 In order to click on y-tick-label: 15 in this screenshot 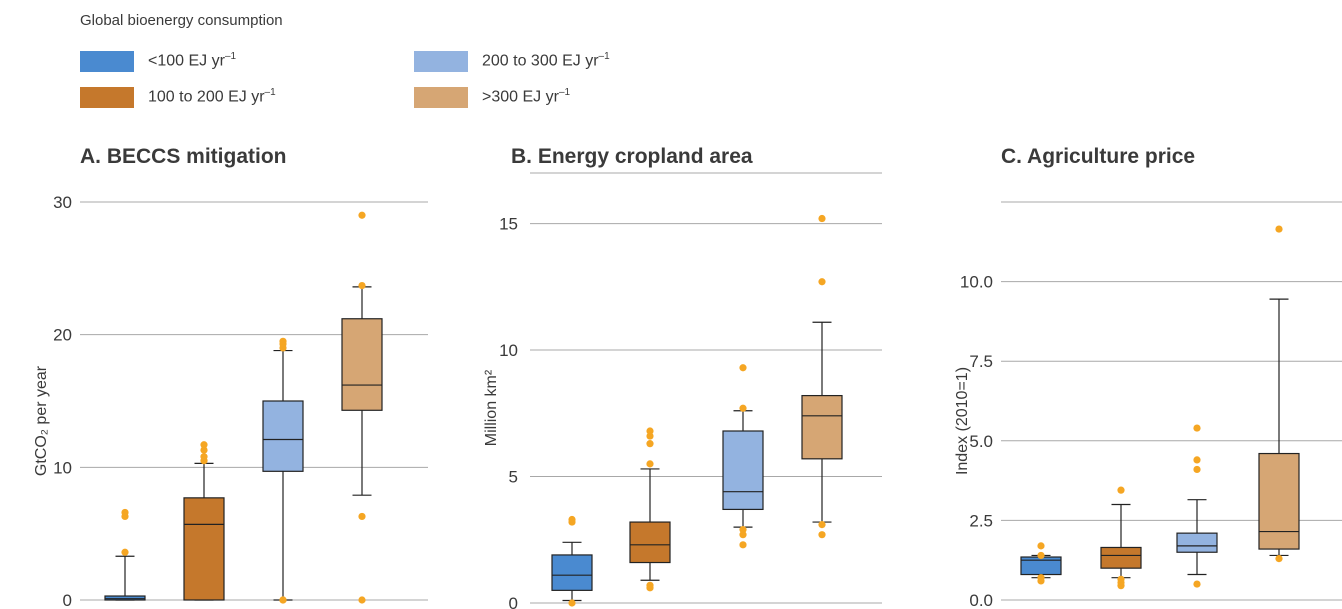, I will do `click(508, 224)`.